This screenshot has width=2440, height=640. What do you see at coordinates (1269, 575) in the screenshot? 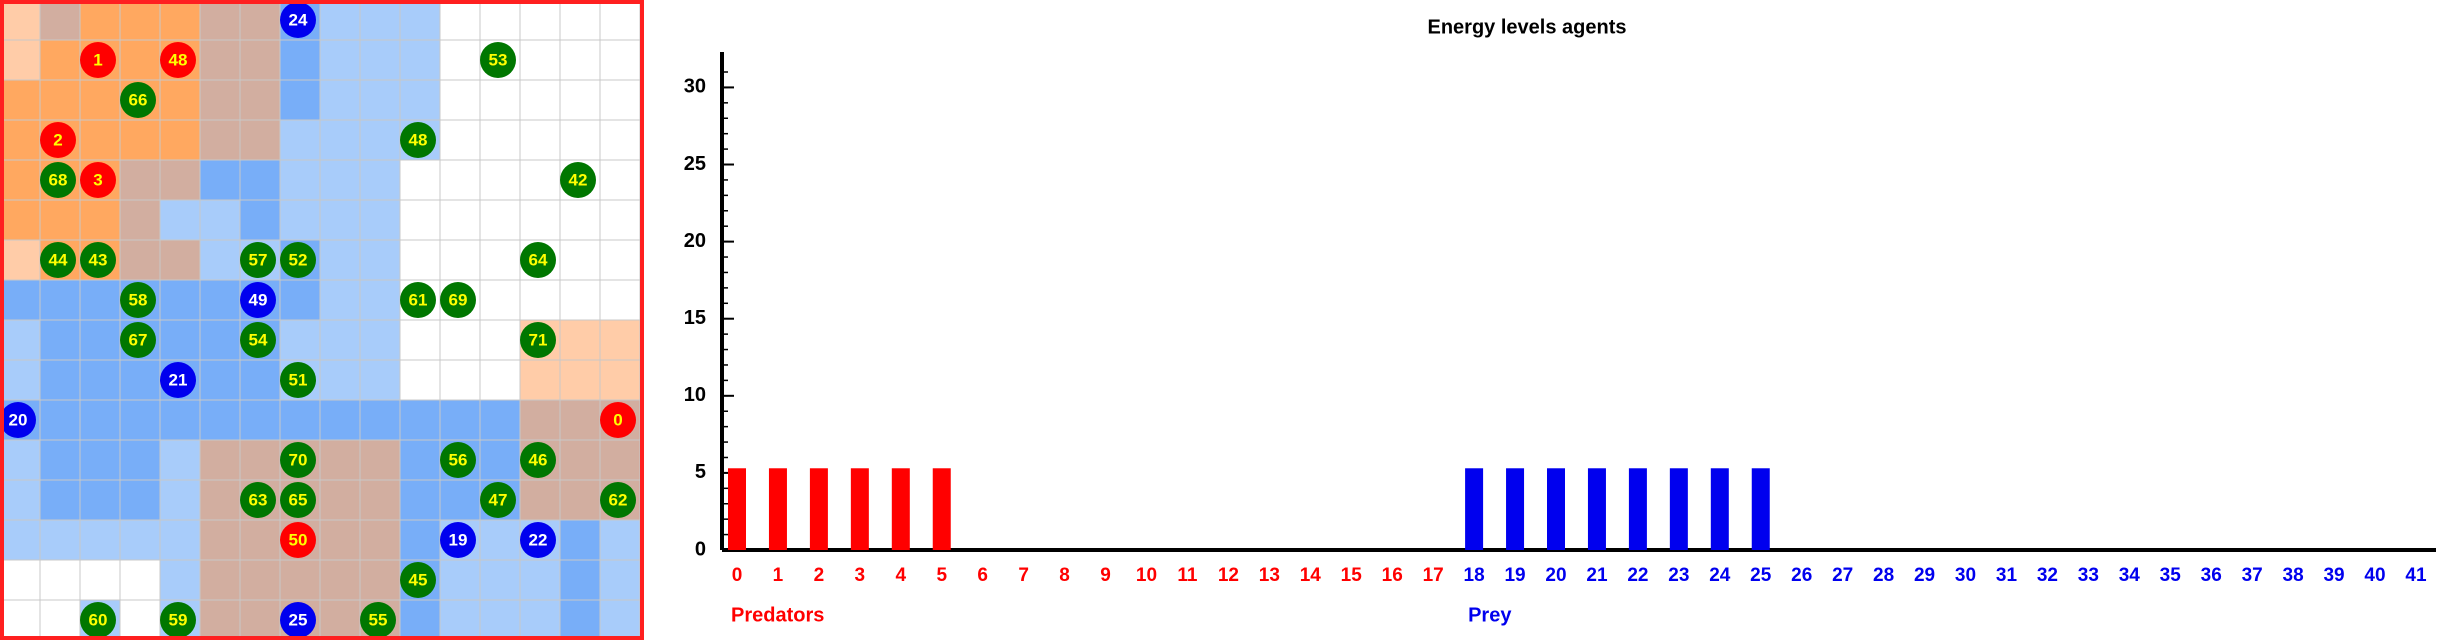
I see `x-tick-label: 13` at bounding box center [1269, 575].